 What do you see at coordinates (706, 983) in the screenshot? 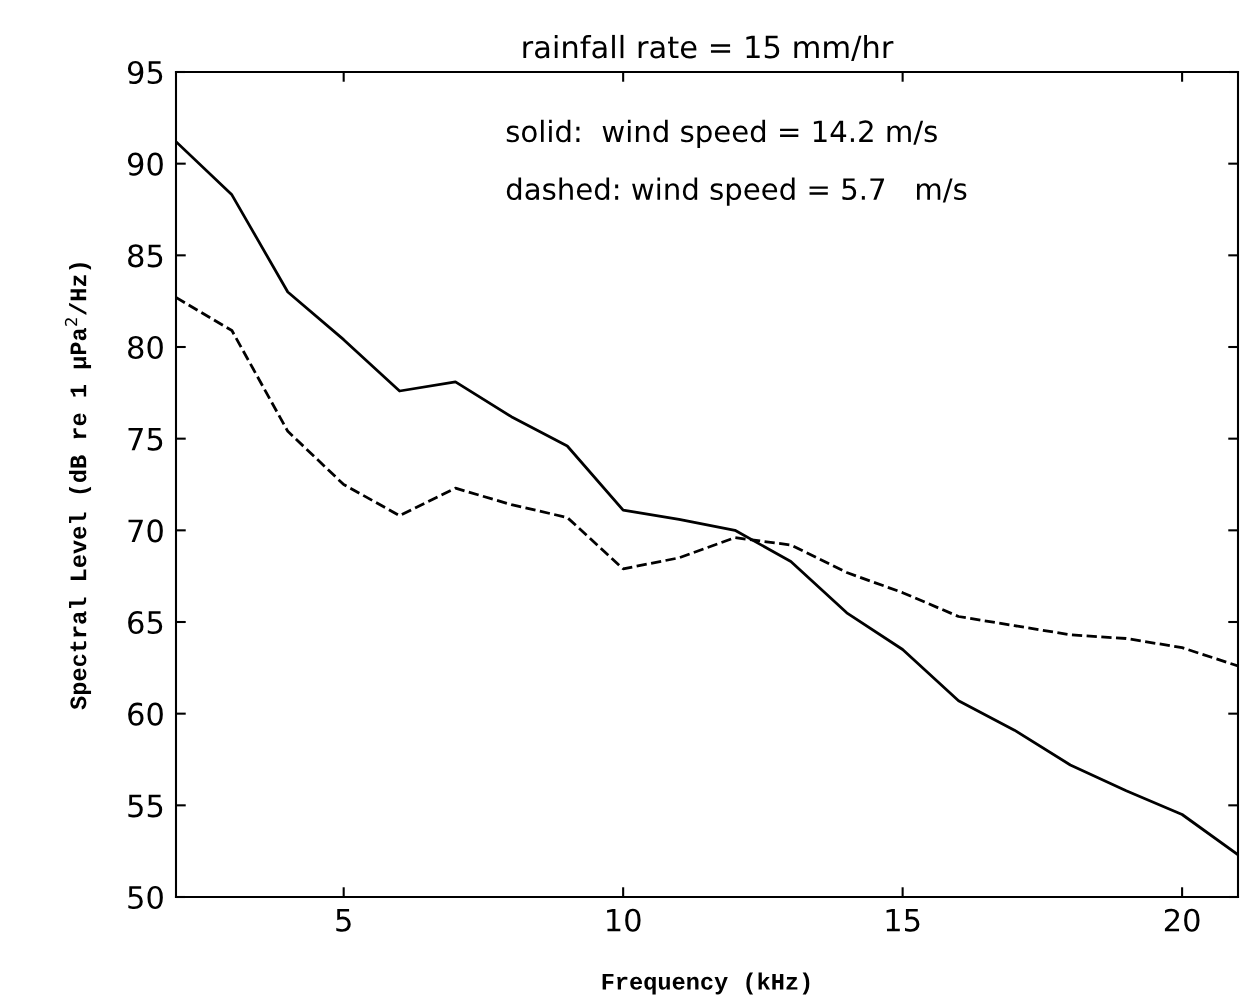
I see `x-axis-title: Frequency (kHz)` at bounding box center [706, 983].